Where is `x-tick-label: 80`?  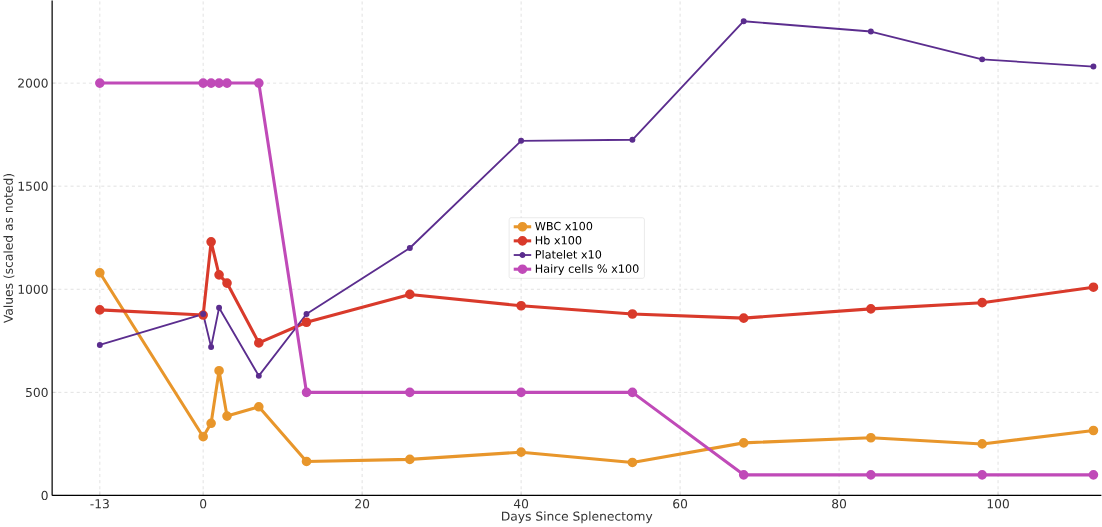 x-tick-label: 80 is located at coordinates (839, 504).